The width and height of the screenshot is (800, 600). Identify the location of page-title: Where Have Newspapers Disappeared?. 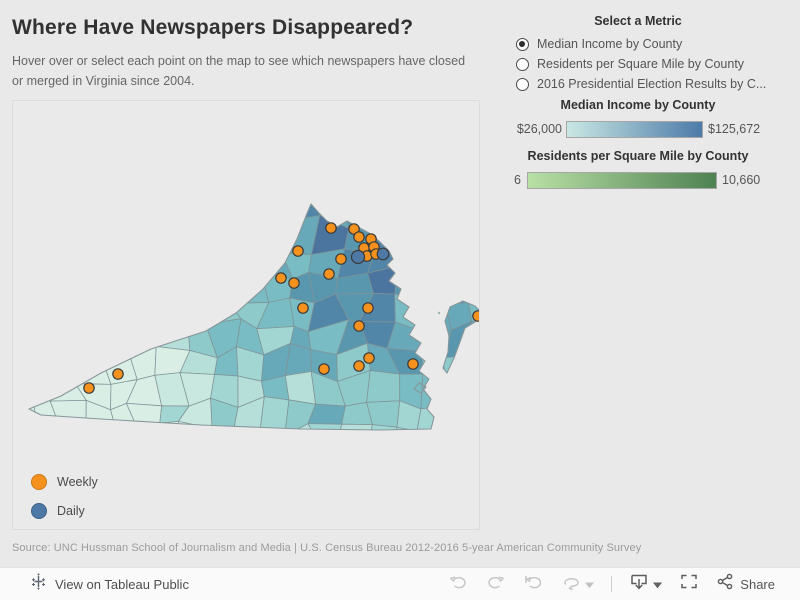
(213, 27).